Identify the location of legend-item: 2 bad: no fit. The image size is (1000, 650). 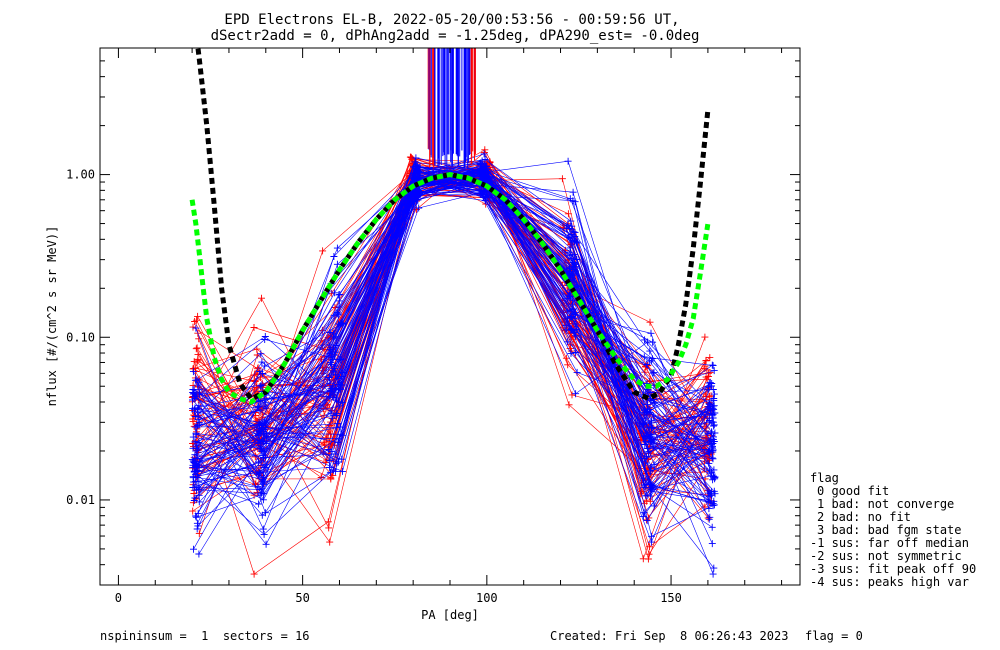
(864, 517).